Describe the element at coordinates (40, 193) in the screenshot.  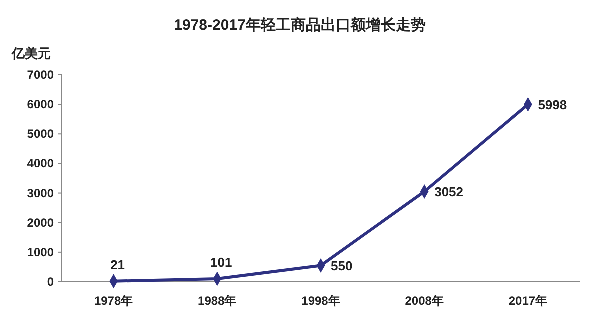
I see `y-tick-label: 3000` at that location.